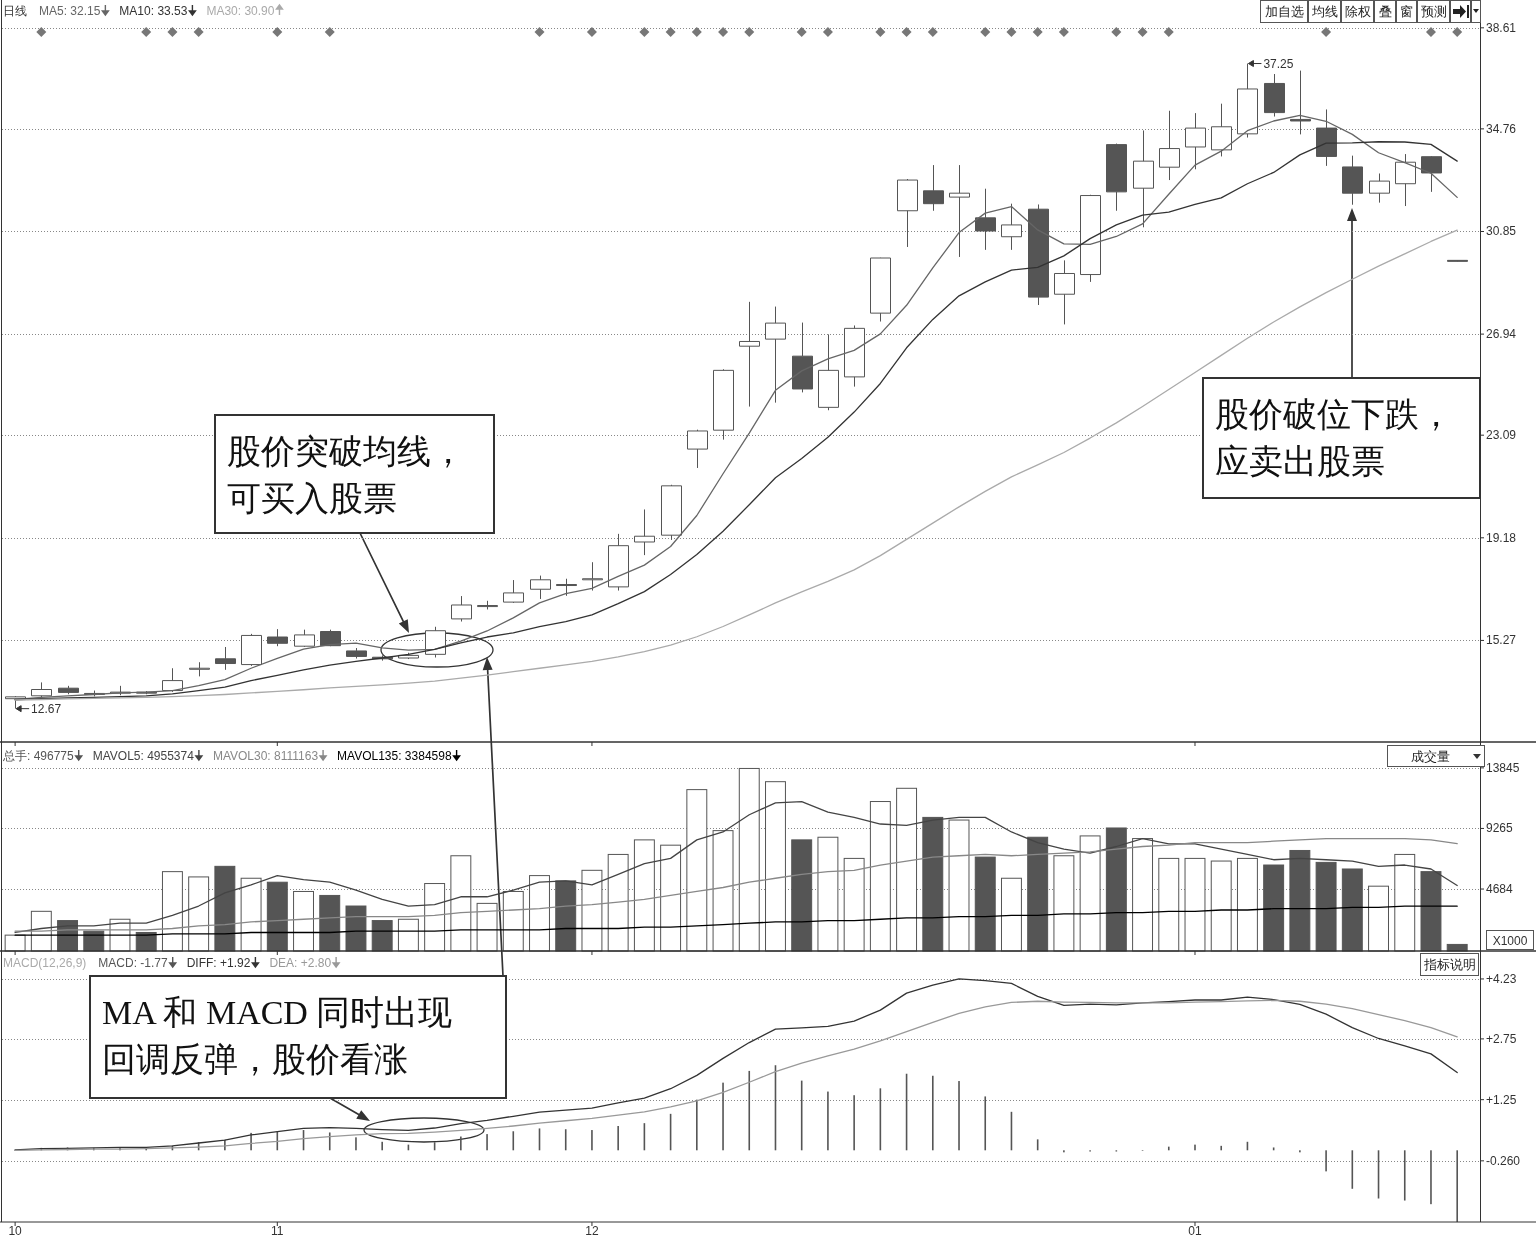  Describe the element at coordinates (1324, 11) in the screenshot. I see `button: 均线` at that location.